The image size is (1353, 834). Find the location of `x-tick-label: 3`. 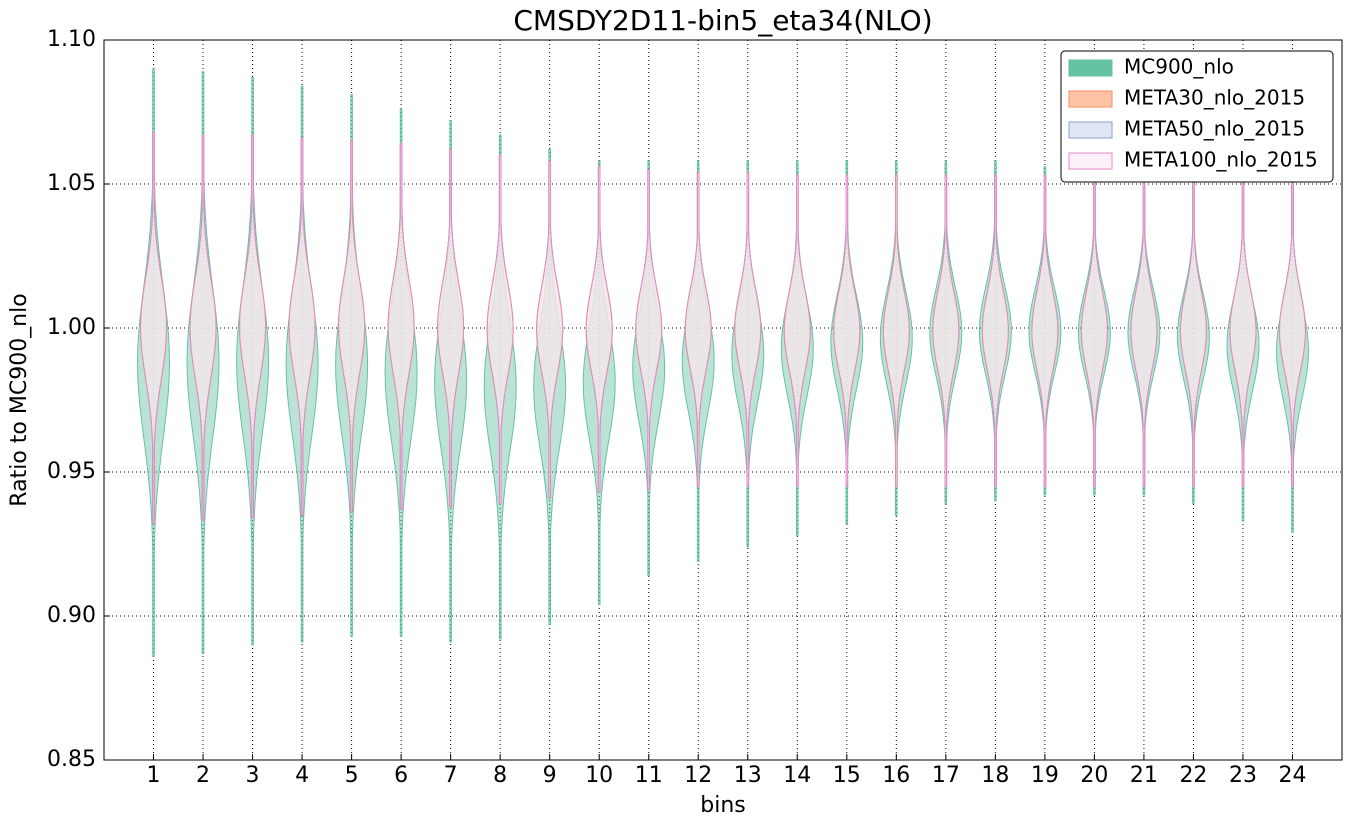

x-tick-label: 3 is located at coordinates (253, 775).